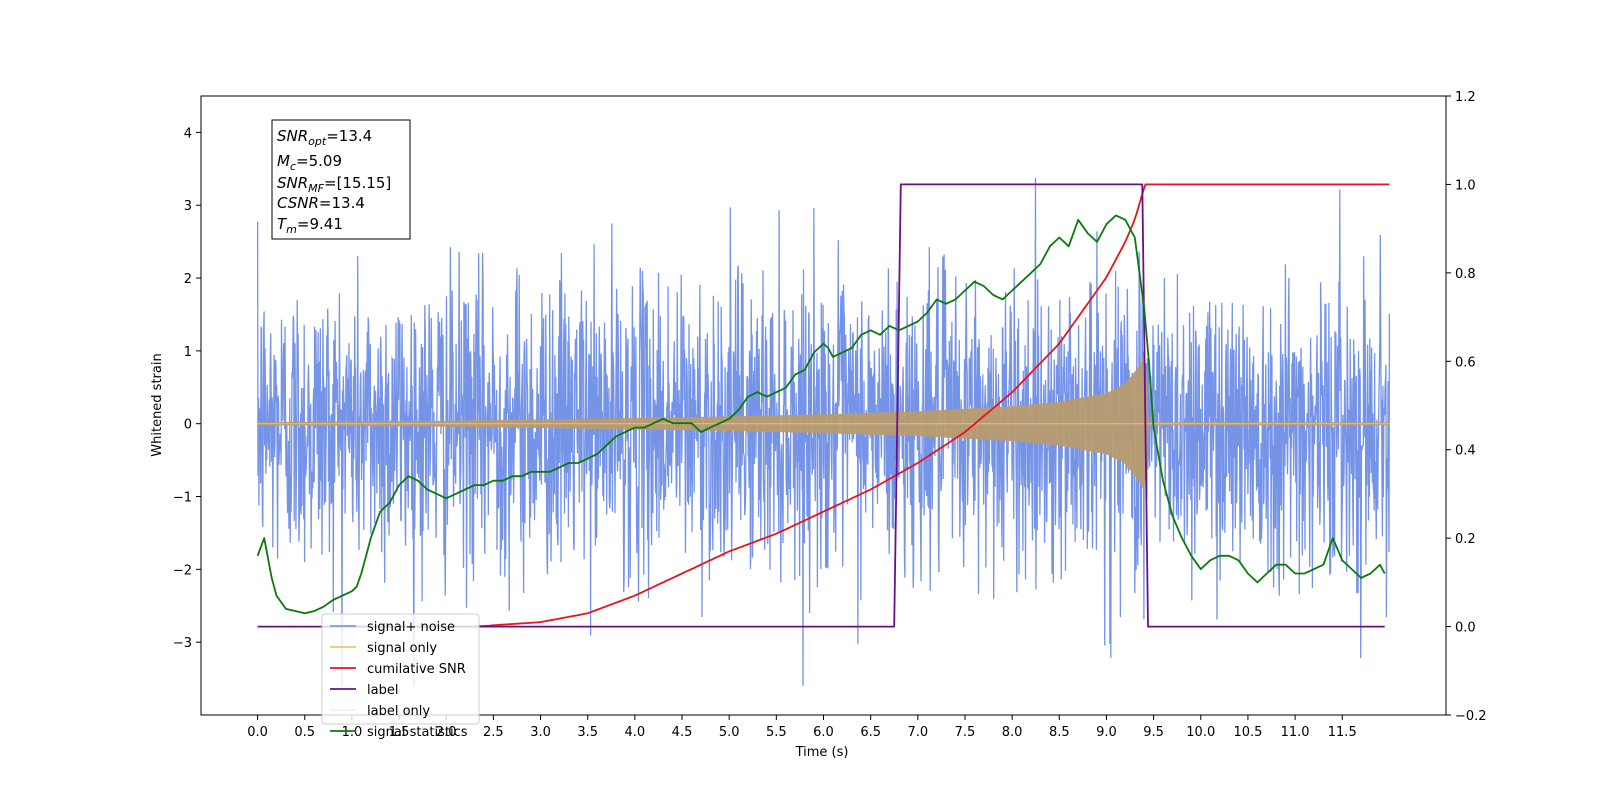  Describe the element at coordinates (635, 732) in the screenshot. I see `x-tick-label: 4.0` at that location.